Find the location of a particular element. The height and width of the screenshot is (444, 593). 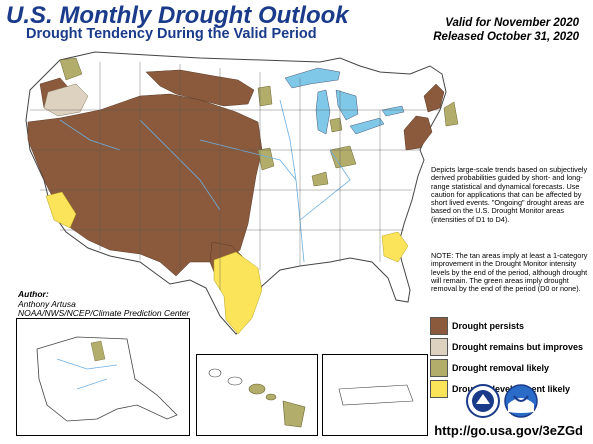

legend-label: Drought persists is located at coordinates (488, 326).